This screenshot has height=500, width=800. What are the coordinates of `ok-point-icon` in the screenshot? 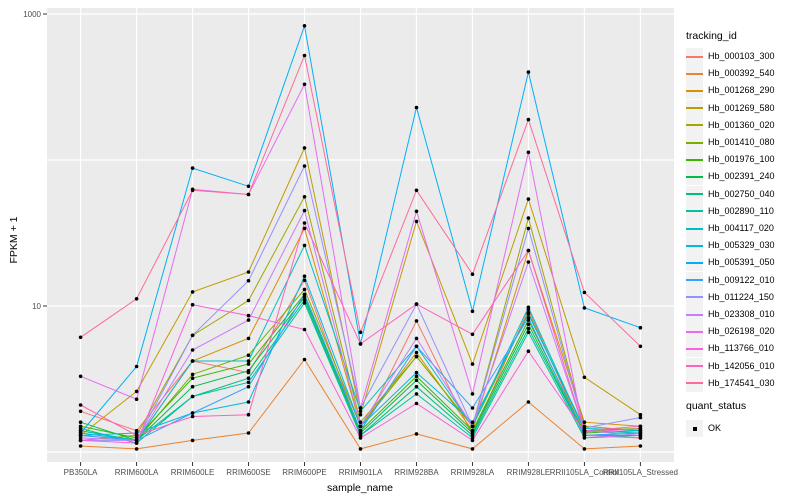 It's located at (694, 428).